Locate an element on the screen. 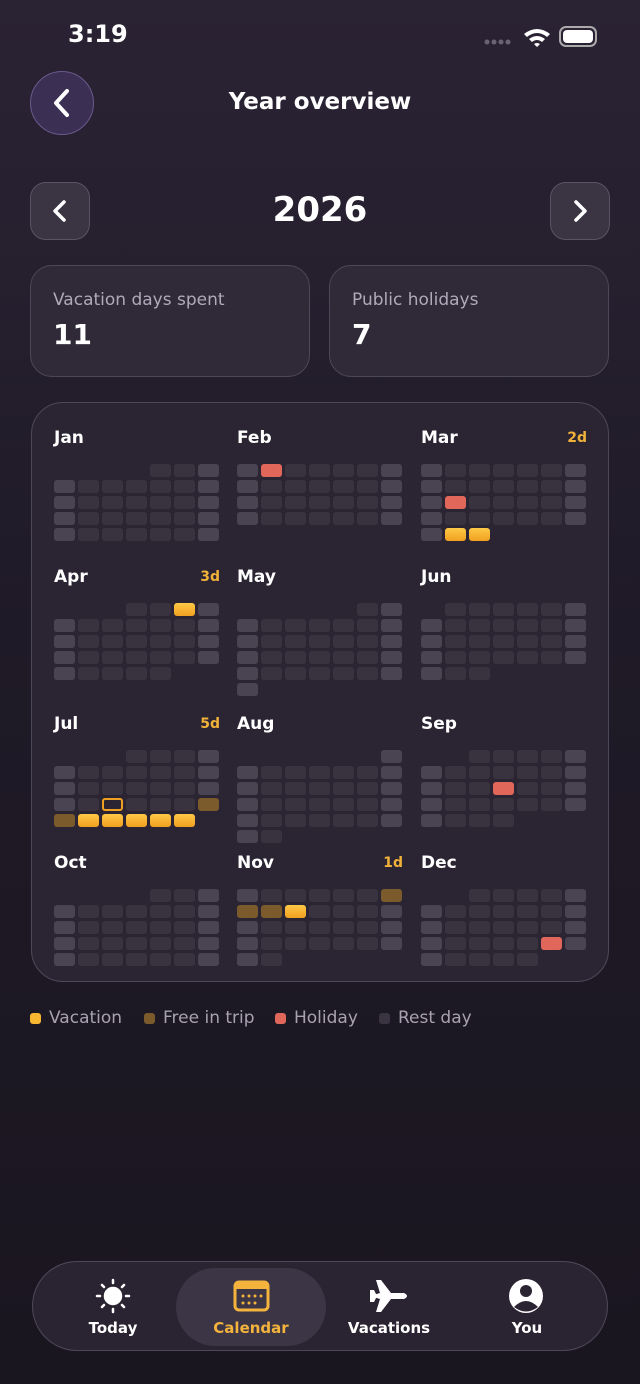 This screenshot has width=640, height=1384. legend-item: Rest day is located at coordinates (425, 1018).